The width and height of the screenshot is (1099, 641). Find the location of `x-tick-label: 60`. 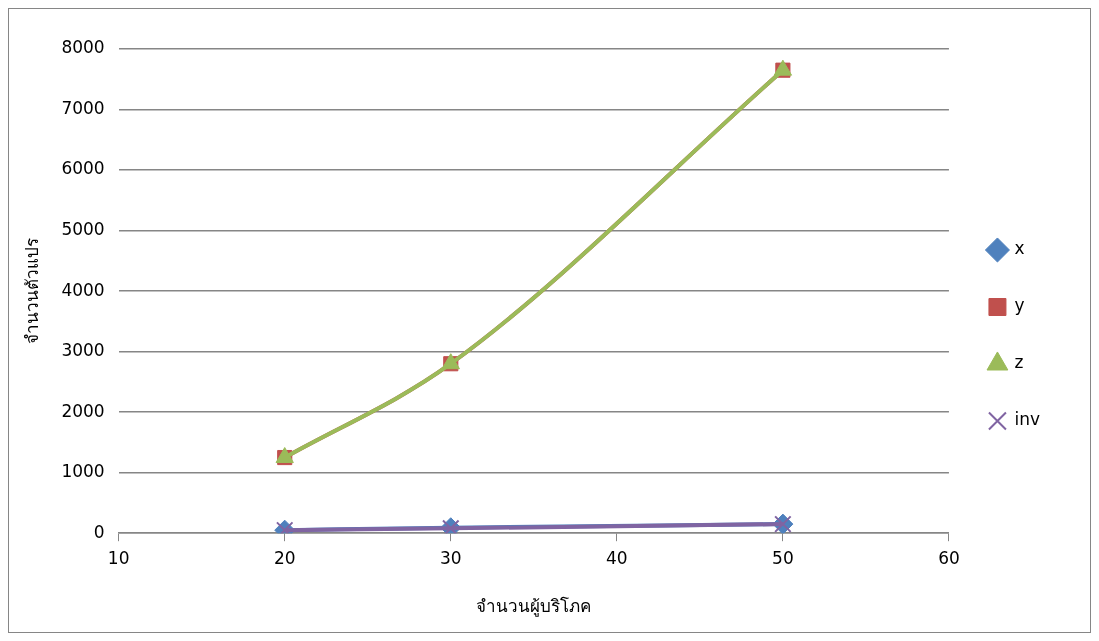

x-tick-label: 60 is located at coordinates (949, 557).